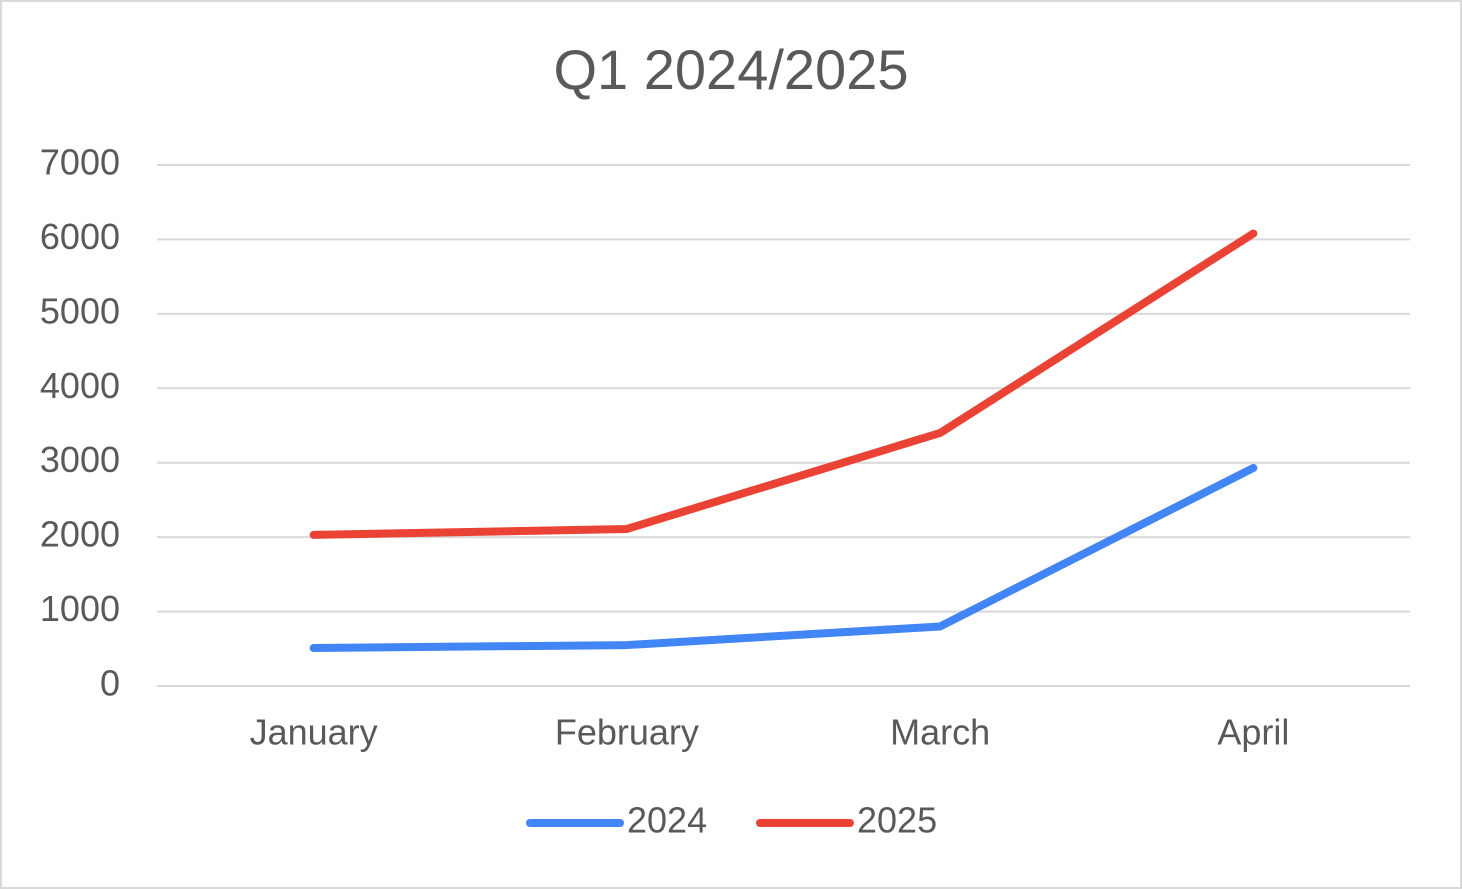  What do you see at coordinates (80, 236) in the screenshot?
I see `y-tick-label: 6000` at bounding box center [80, 236].